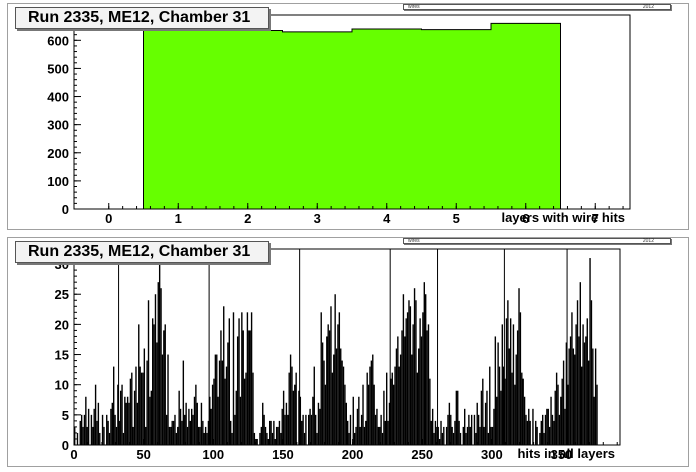 This screenshot has height=472, width=696. I want to click on bottom-x-tick-label: 350, so click(562, 454).